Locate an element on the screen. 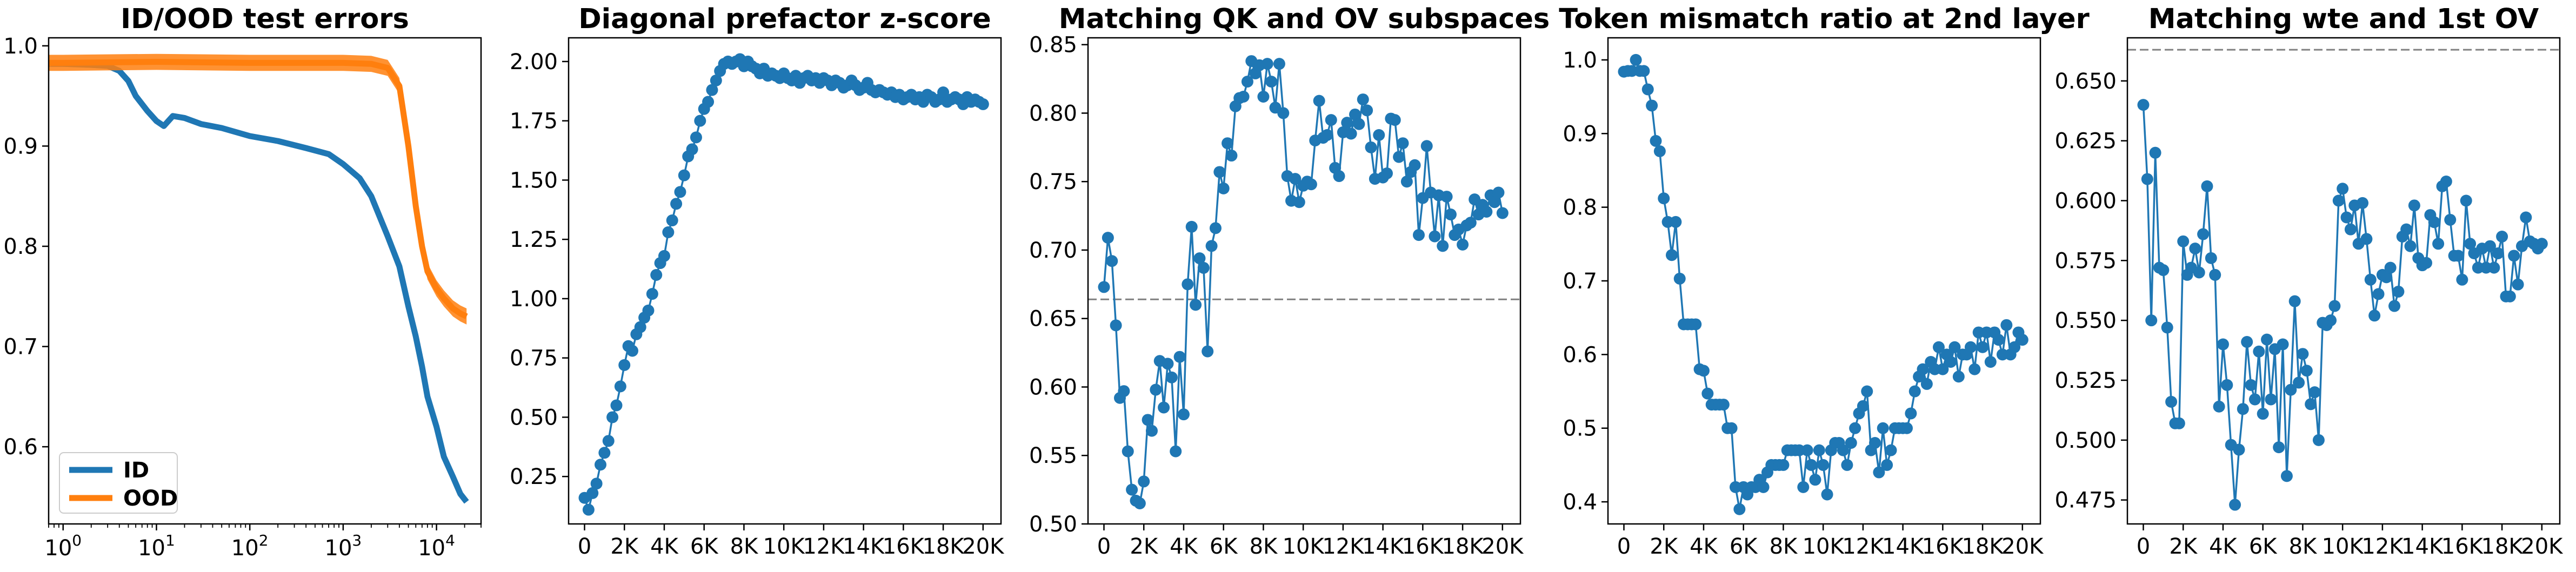 The width and height of the screenshot is (2576, 572). y-tick-label: 0.500 is located at coordinates (2085, 441).